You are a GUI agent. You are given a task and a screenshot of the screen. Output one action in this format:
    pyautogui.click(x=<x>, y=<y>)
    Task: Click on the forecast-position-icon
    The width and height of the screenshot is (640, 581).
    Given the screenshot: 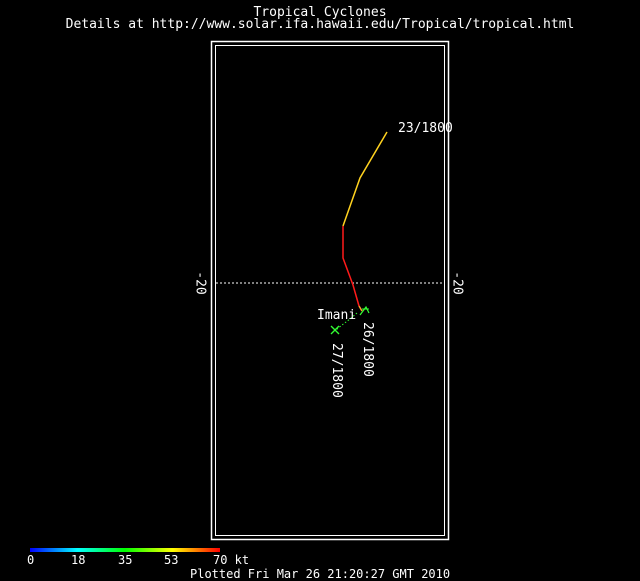 What is the action you would take?
    pyautogui.click(x=335, y=330)
    